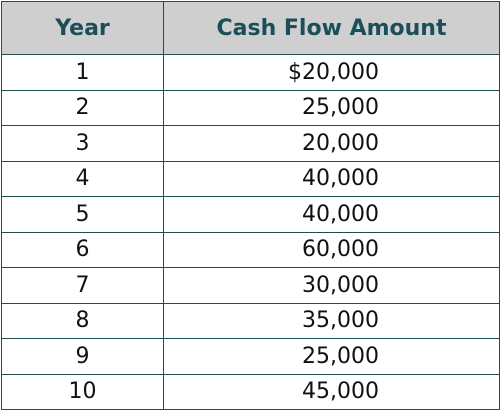 This screenshot has height=413, width=500. Describe the element at coordinates (82, 249) in the screenshot. I see `year-cell: 6` at that location.